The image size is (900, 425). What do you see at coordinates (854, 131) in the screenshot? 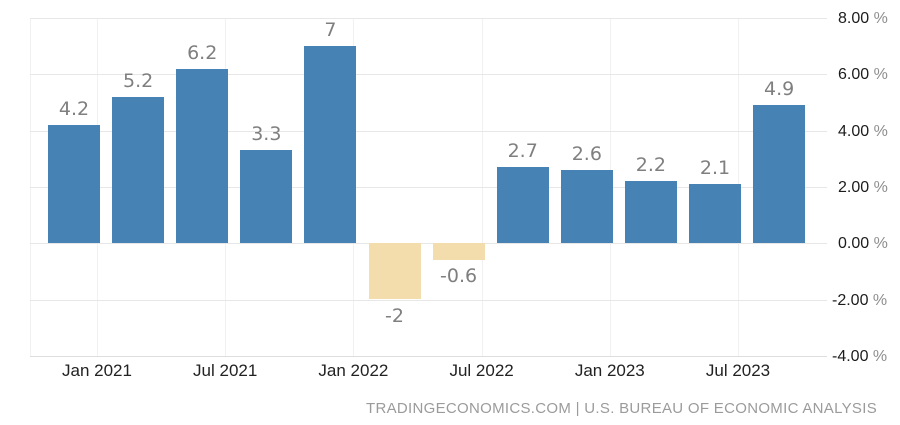
I see `y-tick-value: 4.00` at bounding box center [854, 131].